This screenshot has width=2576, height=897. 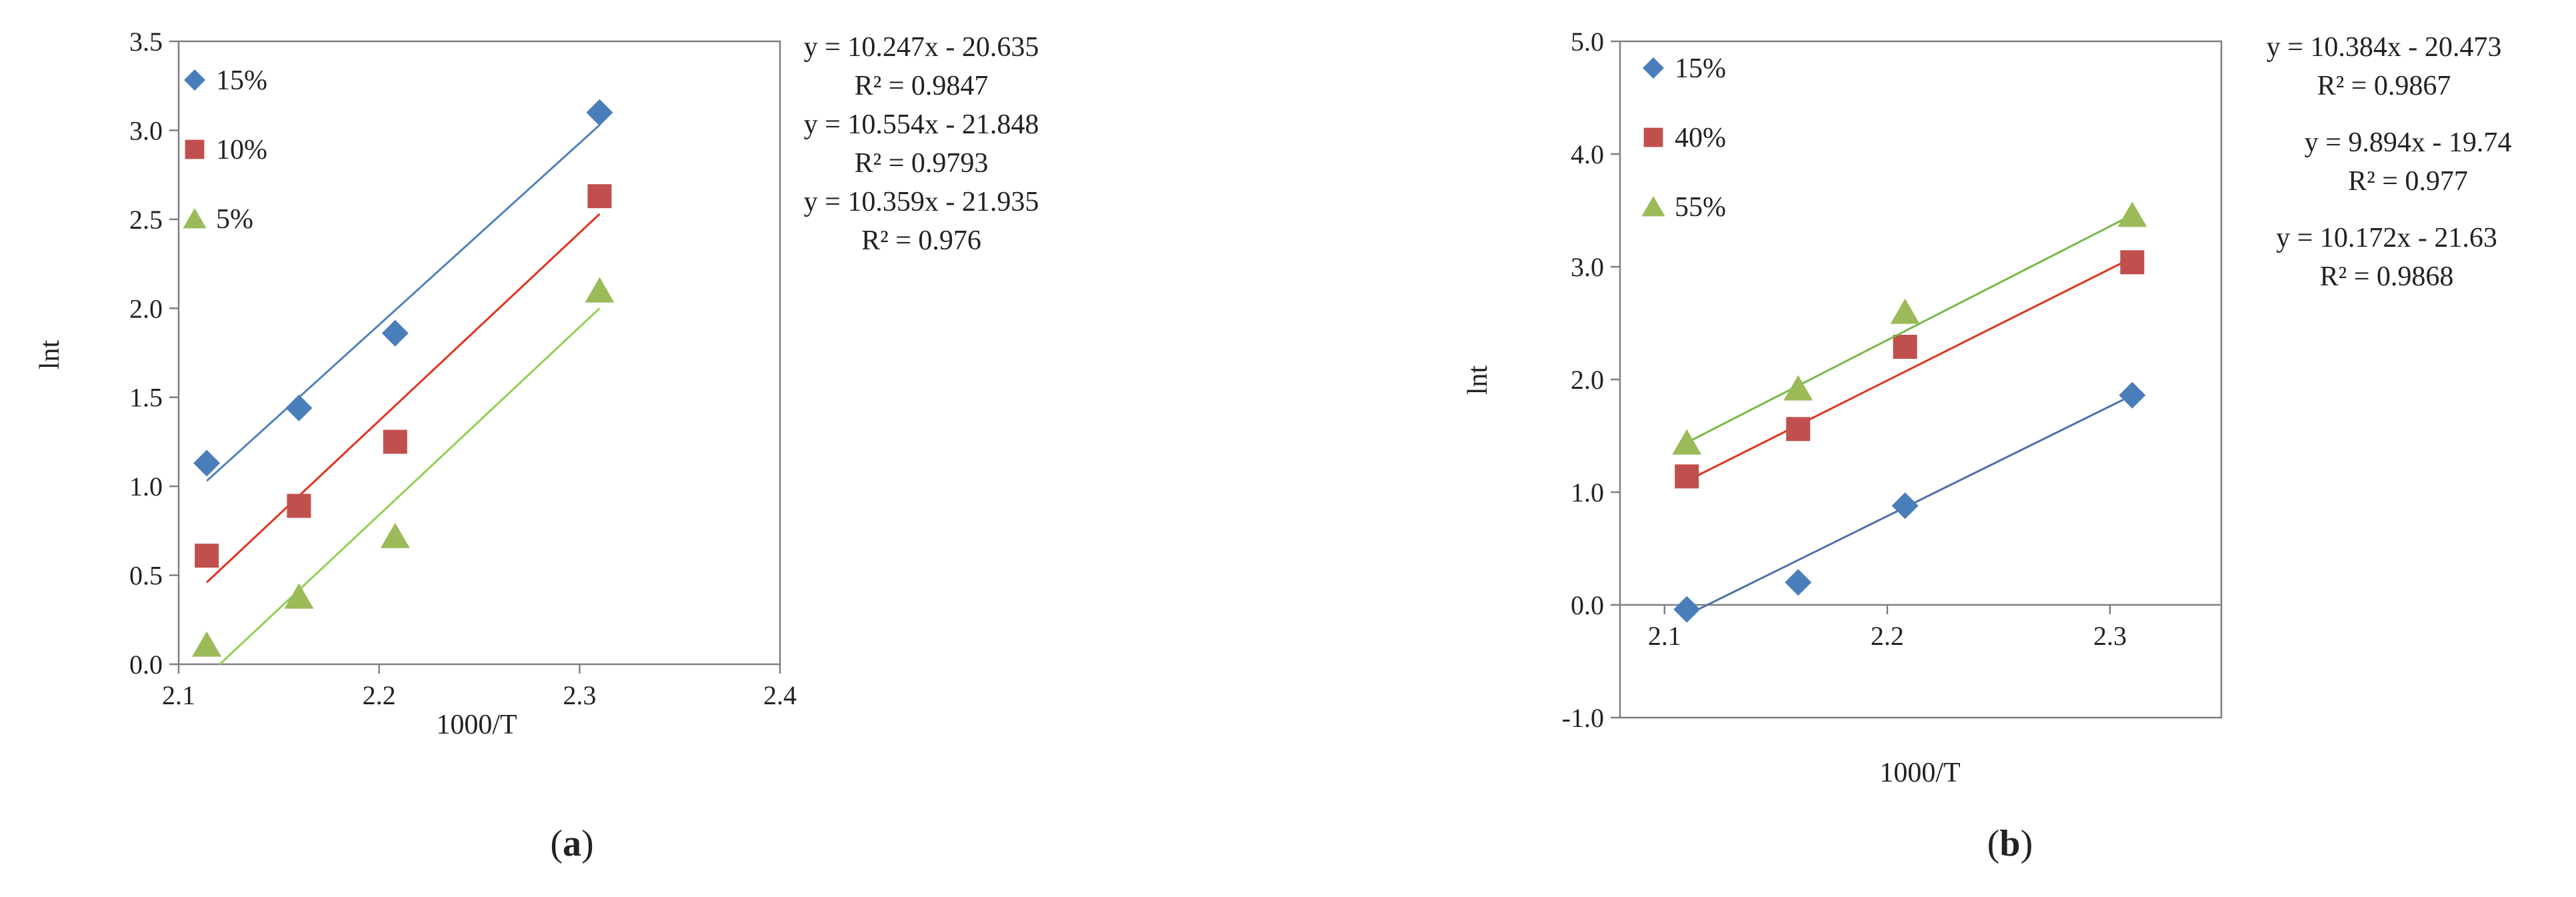 What do you see at coordinates (146, 398) in the screenshot?
I see `y-tick-label: 1.5` at bounding box center [146, 398].